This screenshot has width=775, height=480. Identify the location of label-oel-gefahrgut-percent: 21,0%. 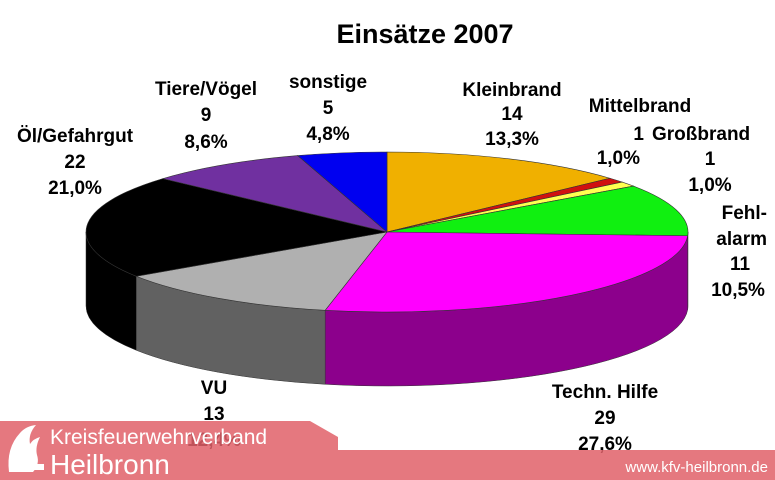
(75, 188).